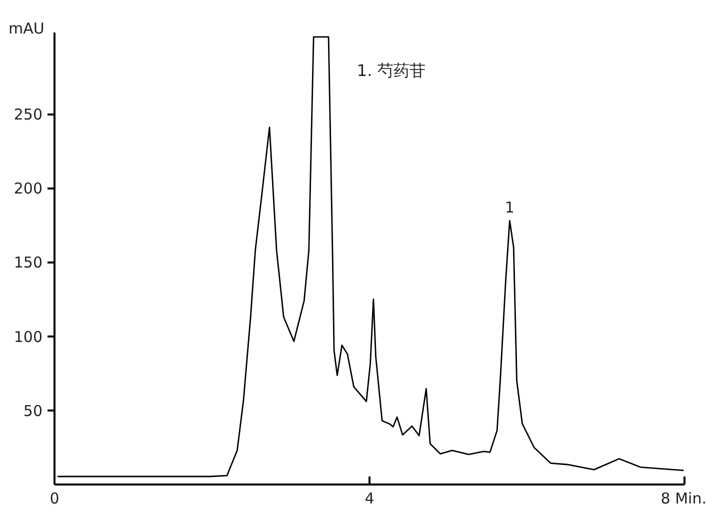  I want to click on y-tick-label: 100, so click(28, 337).